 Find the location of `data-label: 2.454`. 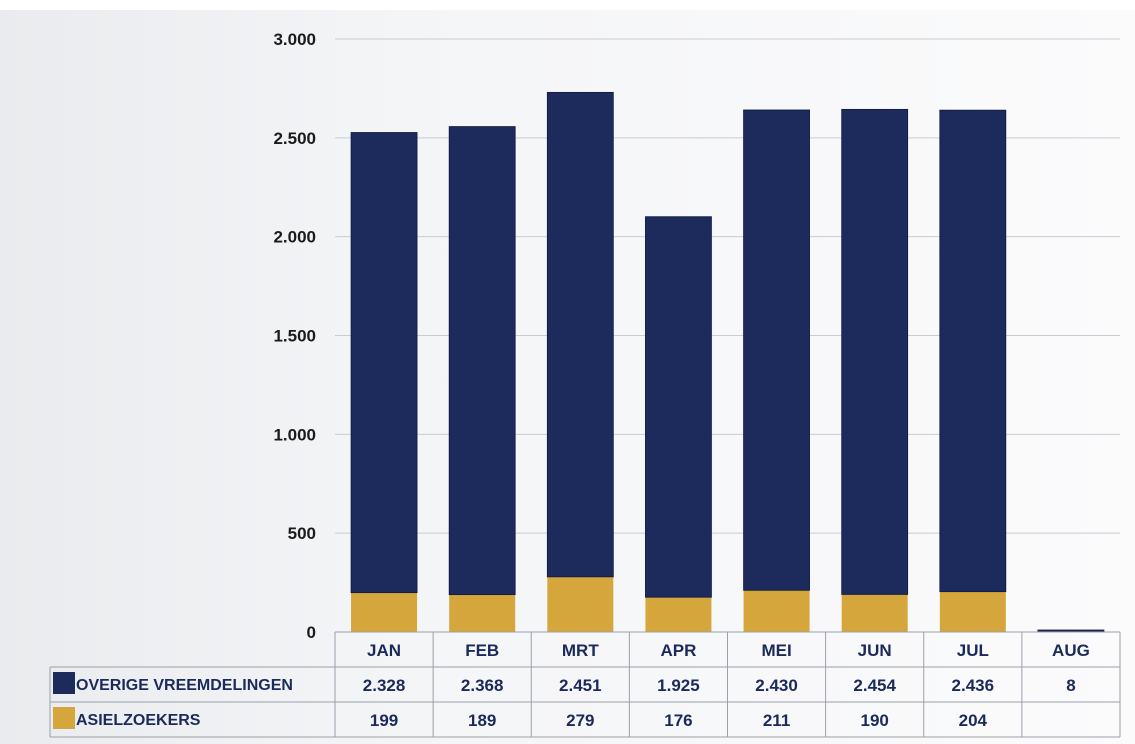

data-label: 2.454 is located at coordinates (874, 685).